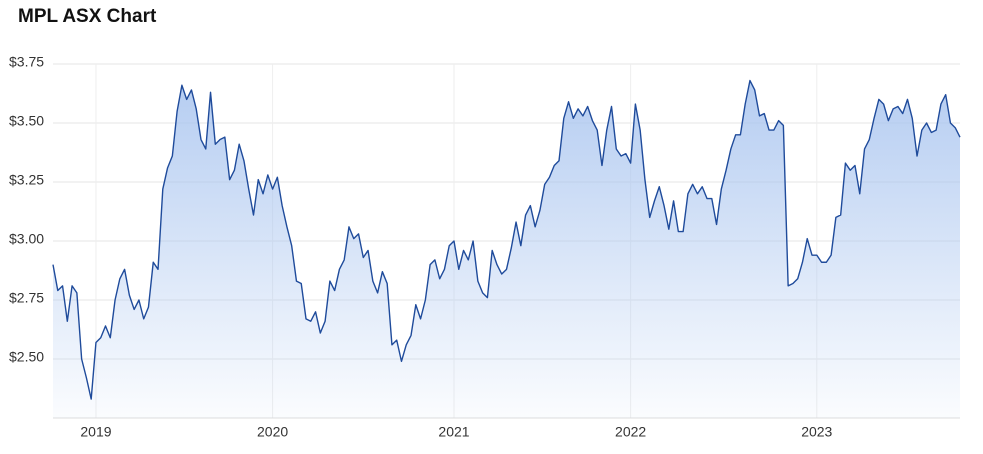  What do you see at coordinates (87, 16) in the screenshot?
I see `chart-title: MPL ASX Chart` at bounding box center [87, 16].